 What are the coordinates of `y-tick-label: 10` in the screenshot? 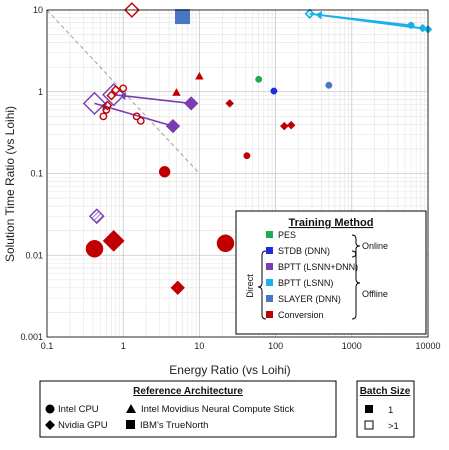 It's located at (38, 10).